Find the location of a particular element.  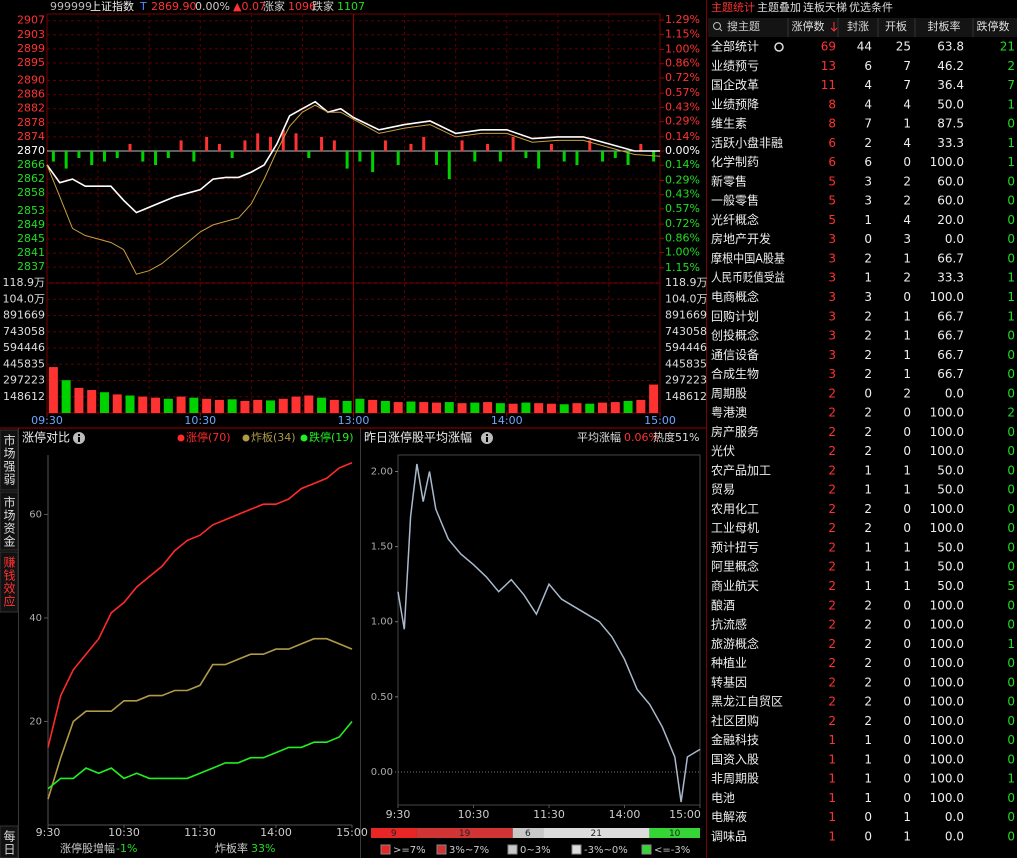

side-tab-label: 赚钱效应 is located at coordinates (9, 581).